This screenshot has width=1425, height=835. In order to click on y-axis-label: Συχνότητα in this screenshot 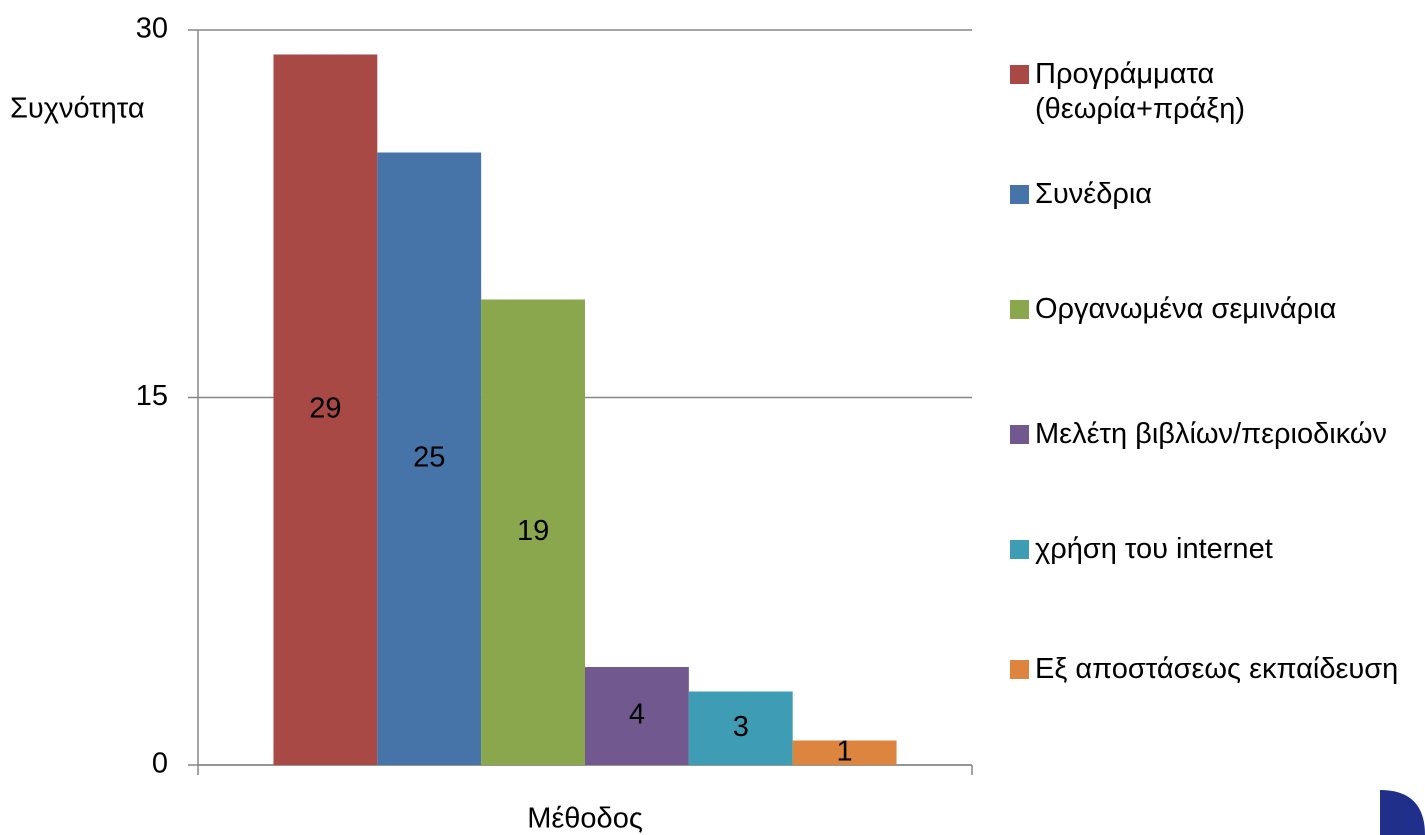, I will do `click(77, 109)`.